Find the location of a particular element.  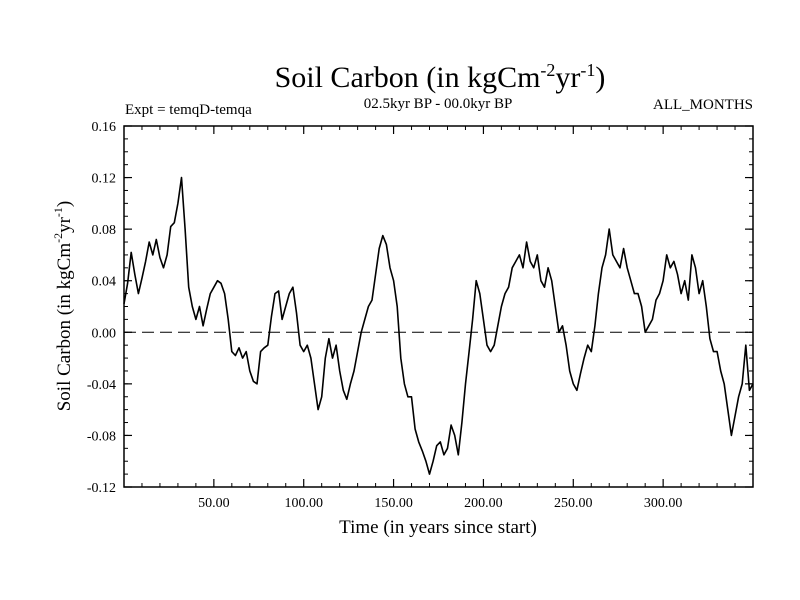

y-tick-label: -0.12 is located at coordinates (101, 488).